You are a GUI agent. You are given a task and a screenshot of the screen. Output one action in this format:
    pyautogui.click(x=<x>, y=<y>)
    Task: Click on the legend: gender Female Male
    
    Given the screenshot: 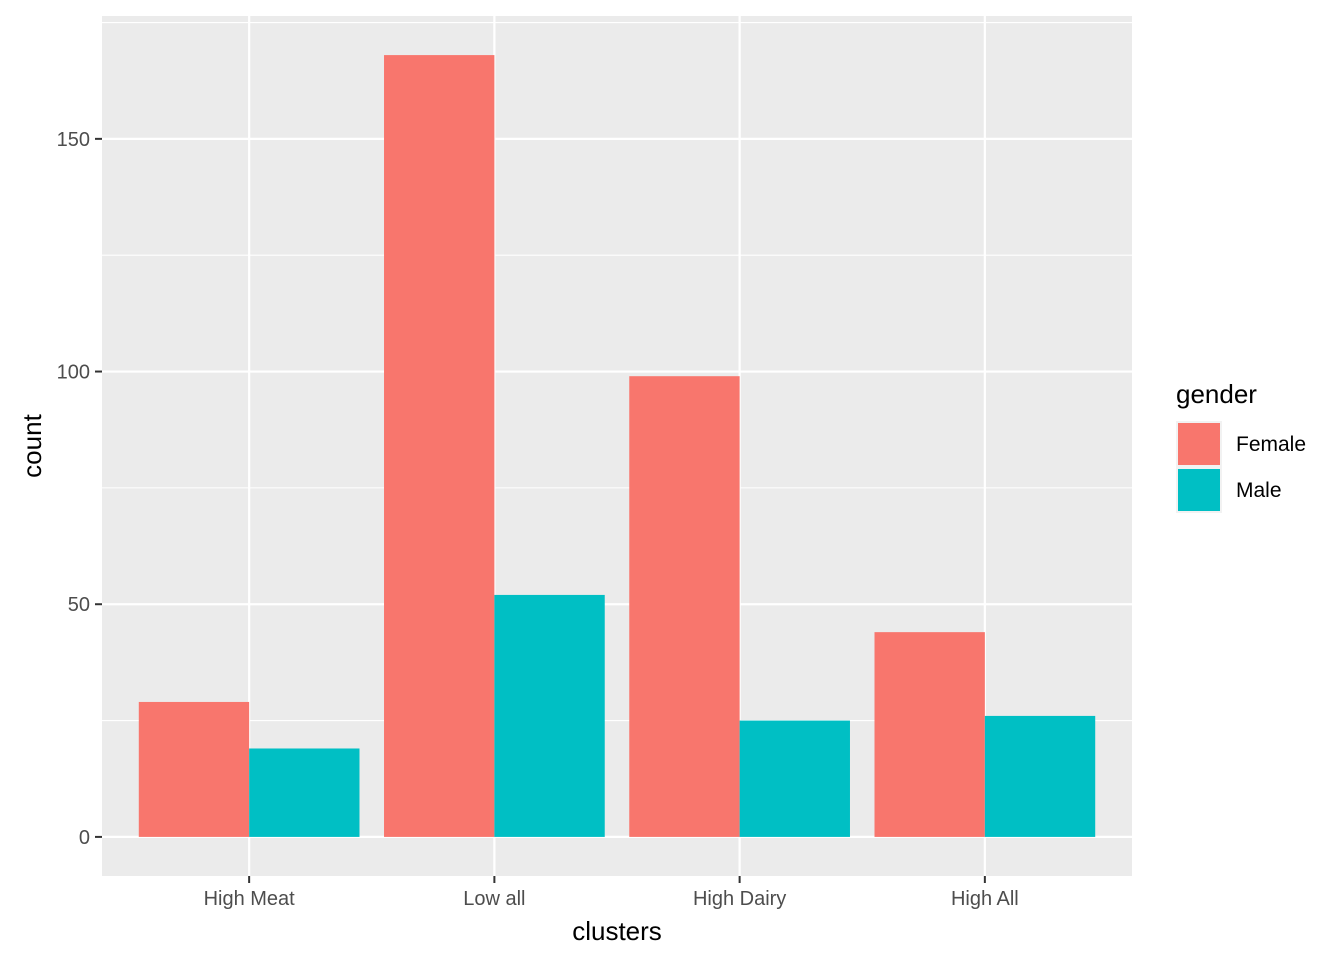 What is the action you would take?
    pyautogui.click(x=1241, y=446)
    